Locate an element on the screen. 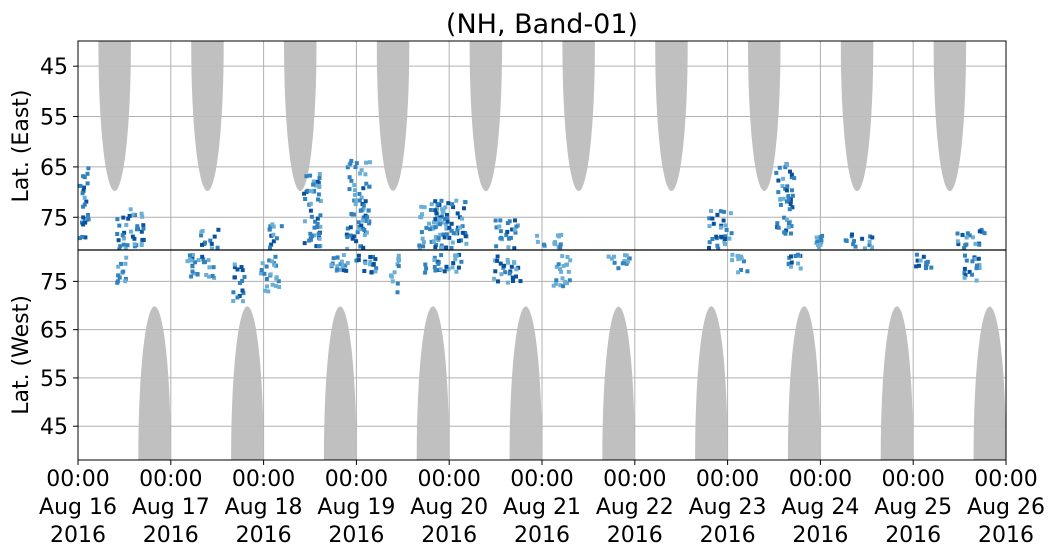 The image size is (1056, 556). x-tick-date: Aug 23 is located at coordinates (728, 507).